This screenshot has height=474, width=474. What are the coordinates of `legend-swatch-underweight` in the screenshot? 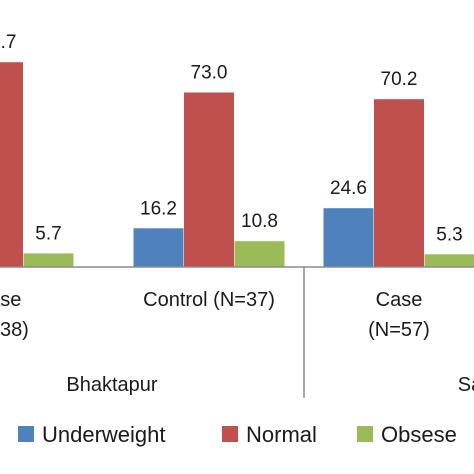 It's located at (26, 434).